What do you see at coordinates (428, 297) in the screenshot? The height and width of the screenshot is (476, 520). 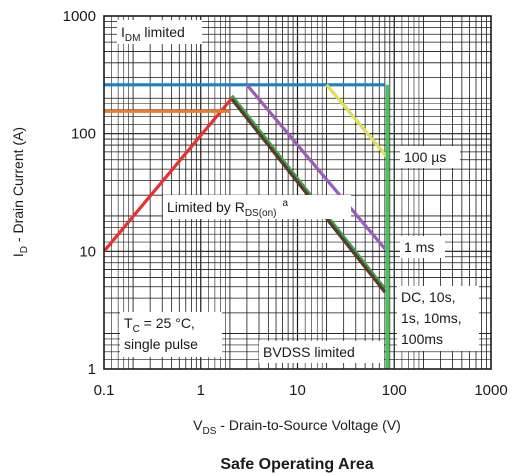 I see `dc-label-line1: DC, 10s,` at bounding box center [428, 297].